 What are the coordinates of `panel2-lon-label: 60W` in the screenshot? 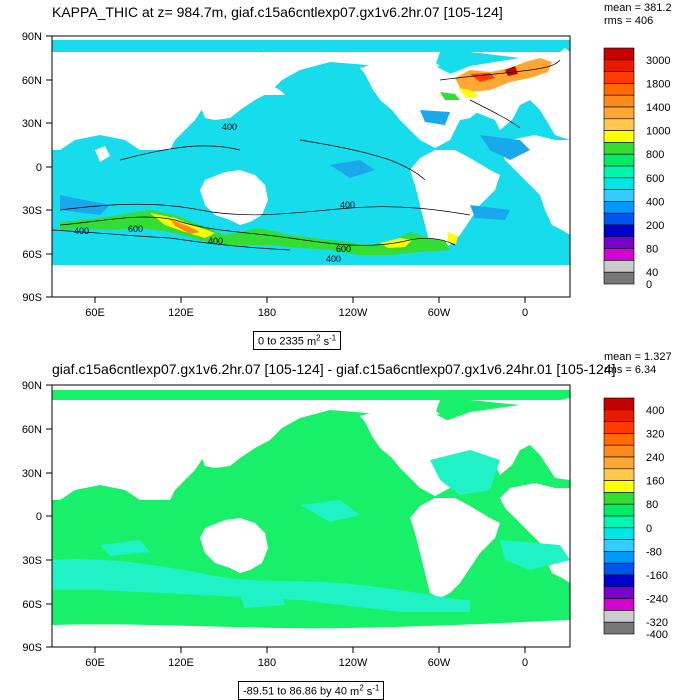 It's located at (439, 663).